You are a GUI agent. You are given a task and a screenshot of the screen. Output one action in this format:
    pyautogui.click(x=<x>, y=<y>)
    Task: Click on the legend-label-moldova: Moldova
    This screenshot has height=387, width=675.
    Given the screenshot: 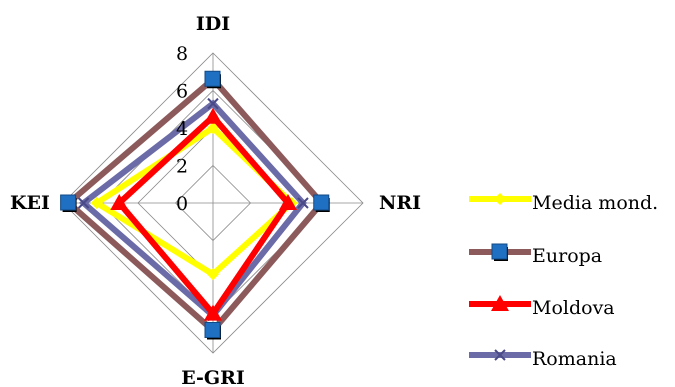 What is the action you would take?
    pyautogui.click(x=573, y=308)
    